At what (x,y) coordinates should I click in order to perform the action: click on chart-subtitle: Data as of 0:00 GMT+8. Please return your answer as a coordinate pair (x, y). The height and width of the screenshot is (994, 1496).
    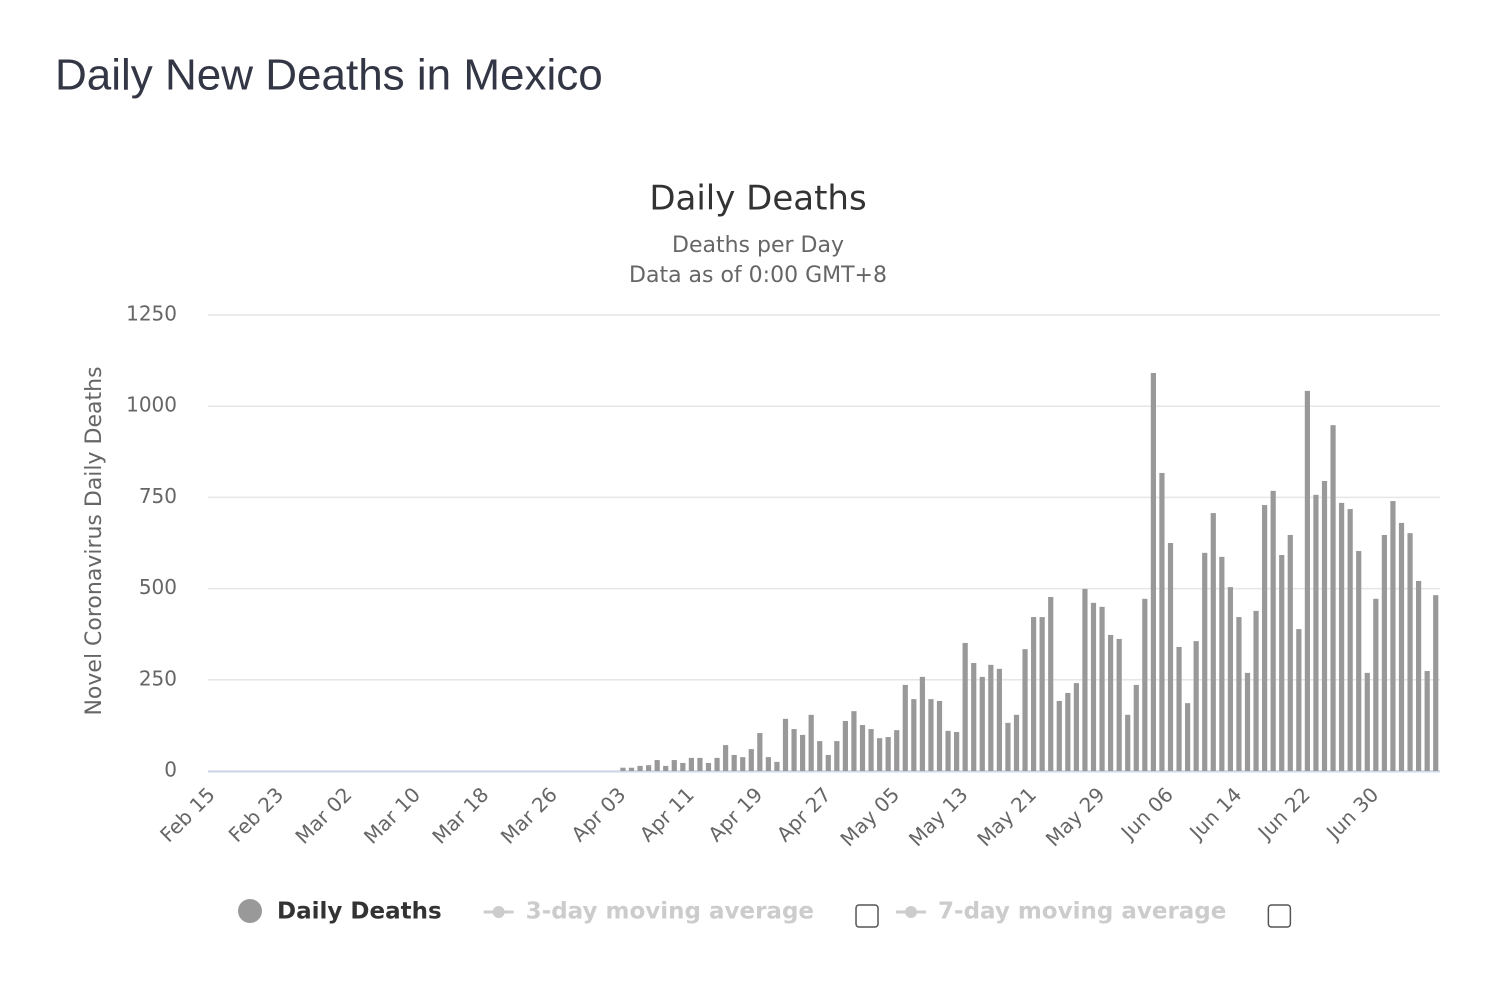
    Looking at the image, I should click on (758, 275).